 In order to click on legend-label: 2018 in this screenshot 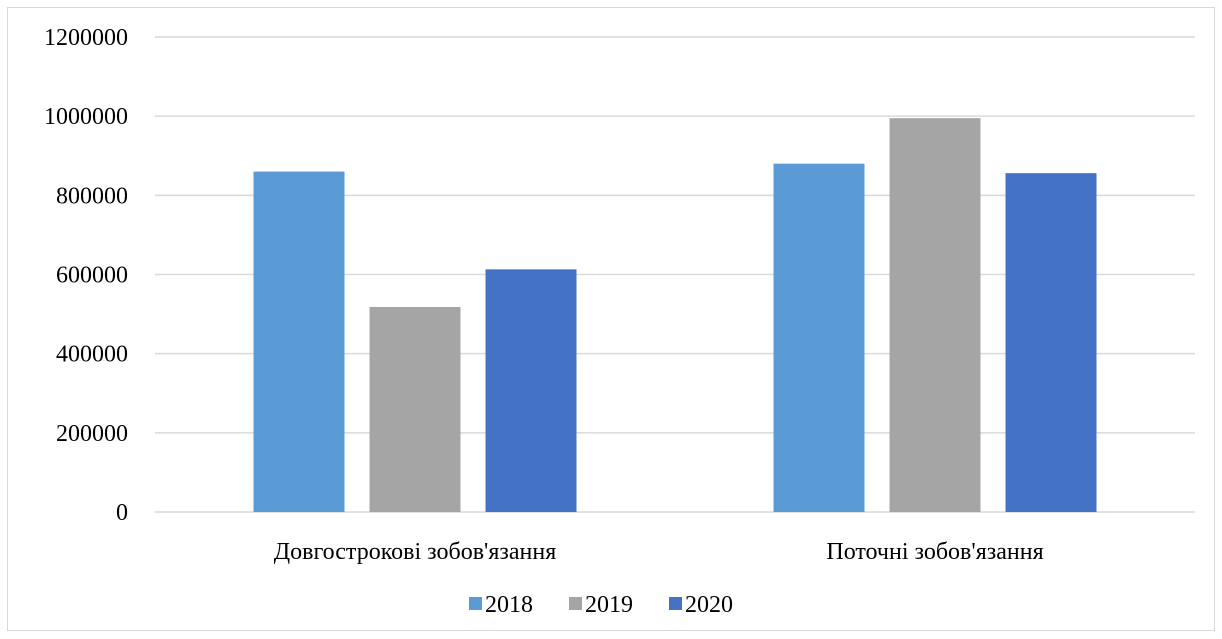, I will do `click(509, 605)`.